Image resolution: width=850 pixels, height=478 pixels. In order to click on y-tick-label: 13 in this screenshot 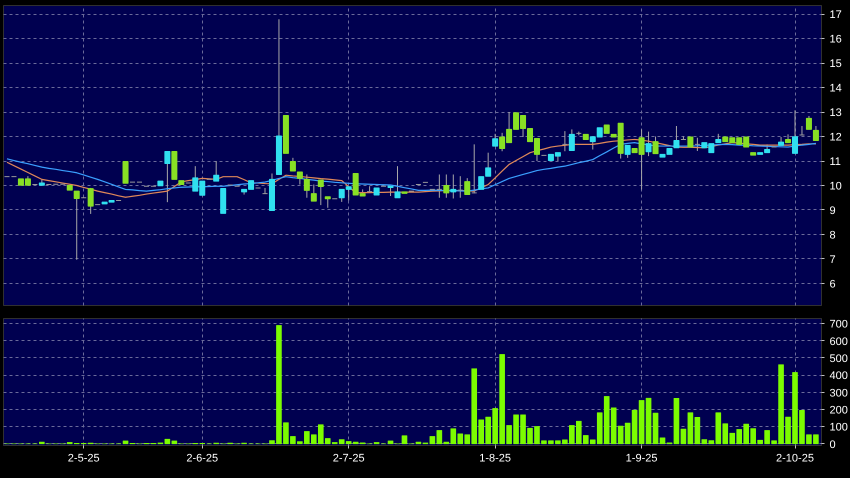, I will do `click(836, 113)`.